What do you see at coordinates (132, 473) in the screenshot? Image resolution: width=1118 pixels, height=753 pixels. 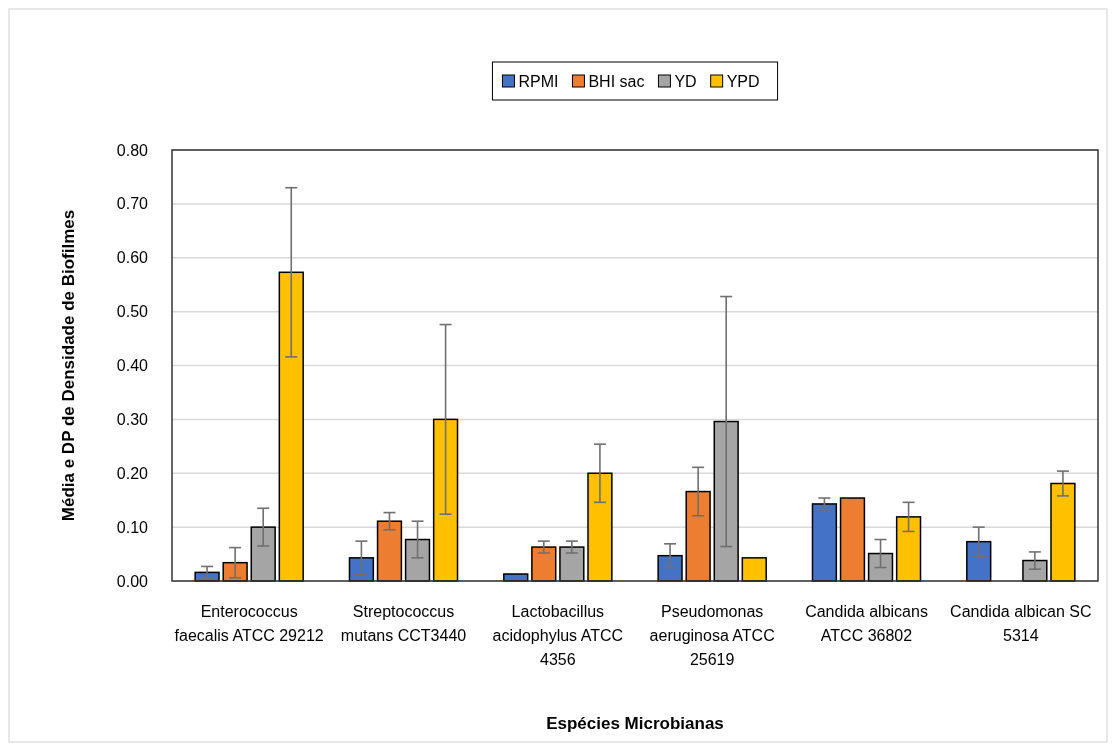 I see `y-tick-label: 0.20` at bounding box center [132, 473].